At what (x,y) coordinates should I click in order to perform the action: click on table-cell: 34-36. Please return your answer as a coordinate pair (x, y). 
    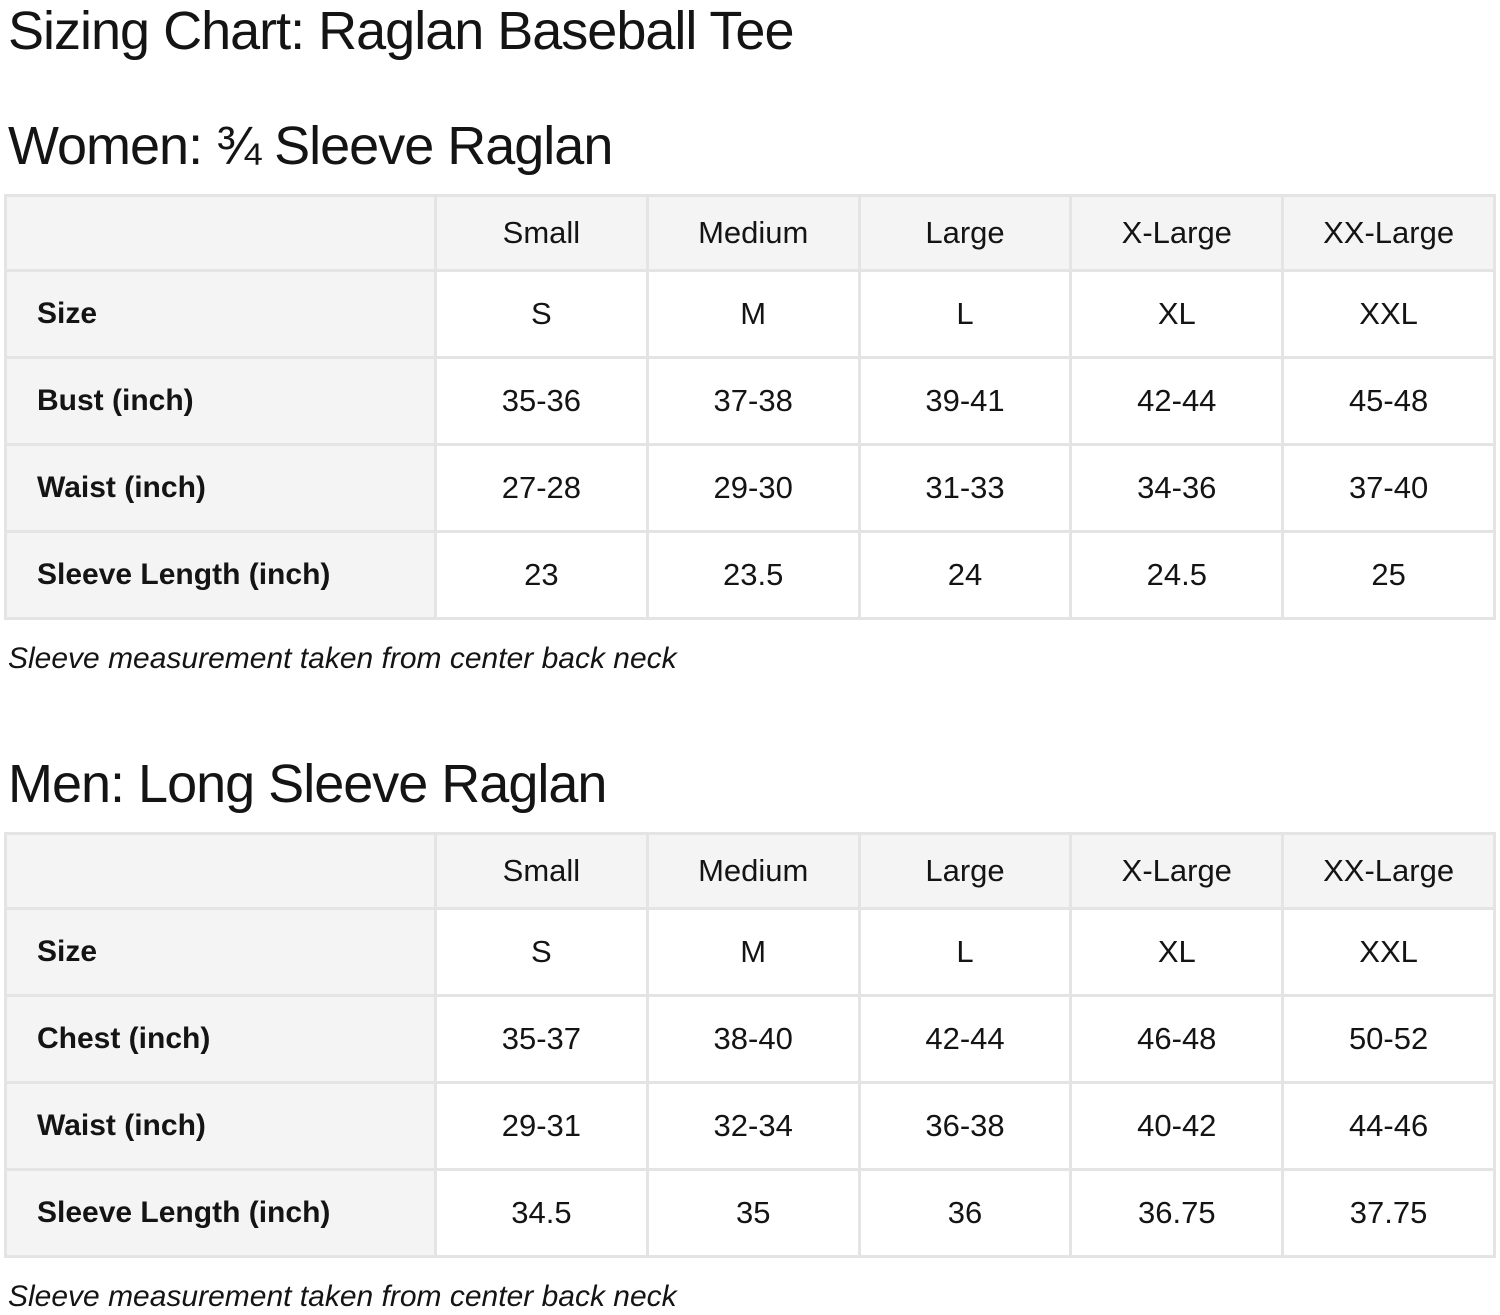
    Looking at the image, I should click on (1177, 487).